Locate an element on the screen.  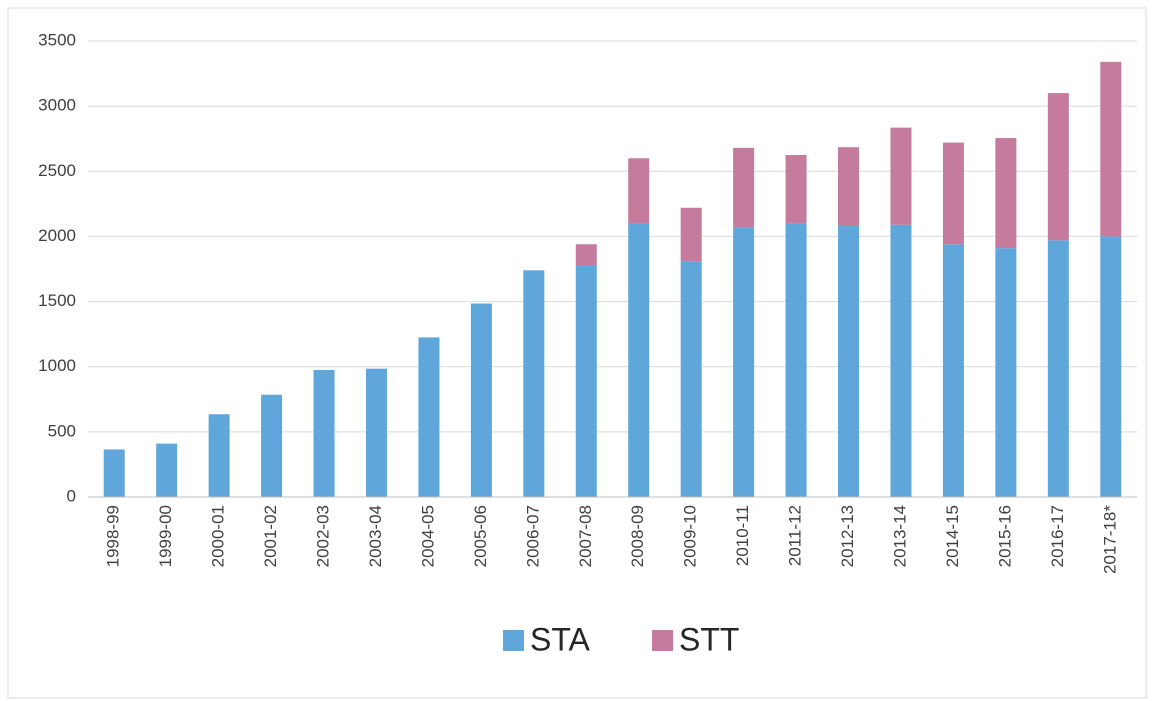
y-tick-label: 3000 is located at coordinates (57, 105).